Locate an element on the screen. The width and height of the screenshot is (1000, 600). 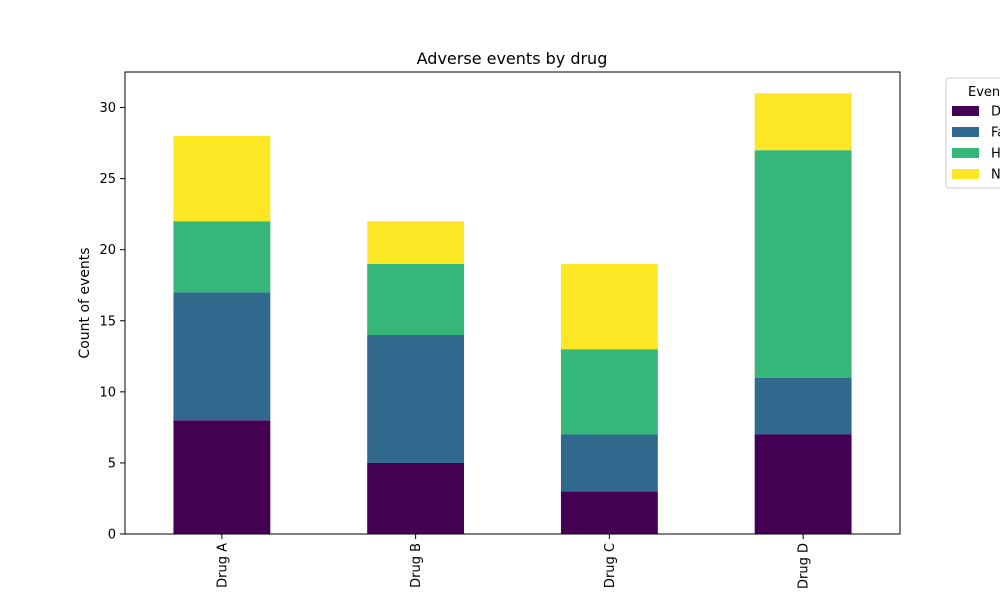
legend: Even D Fa HN is located at coordinates (972, 133).